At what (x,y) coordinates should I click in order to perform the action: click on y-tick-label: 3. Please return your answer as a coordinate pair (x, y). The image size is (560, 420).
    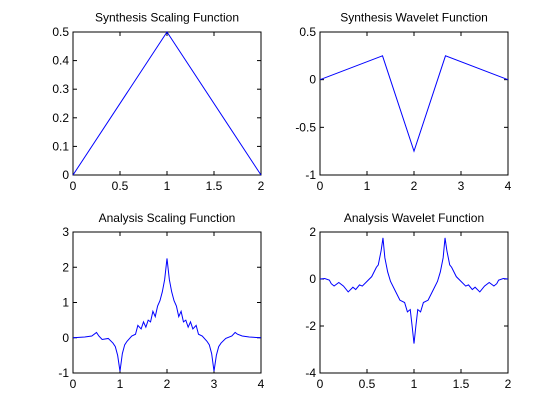
    Looking at the image, I should click on (65, 232).